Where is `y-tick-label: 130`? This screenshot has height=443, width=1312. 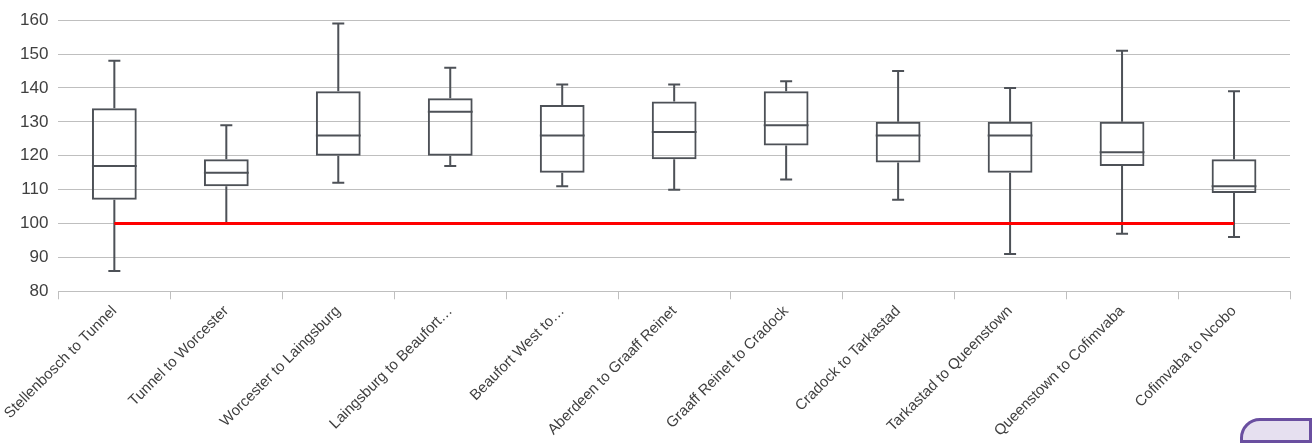 y-tick-label: 130 is located at coordinates (34, 121).